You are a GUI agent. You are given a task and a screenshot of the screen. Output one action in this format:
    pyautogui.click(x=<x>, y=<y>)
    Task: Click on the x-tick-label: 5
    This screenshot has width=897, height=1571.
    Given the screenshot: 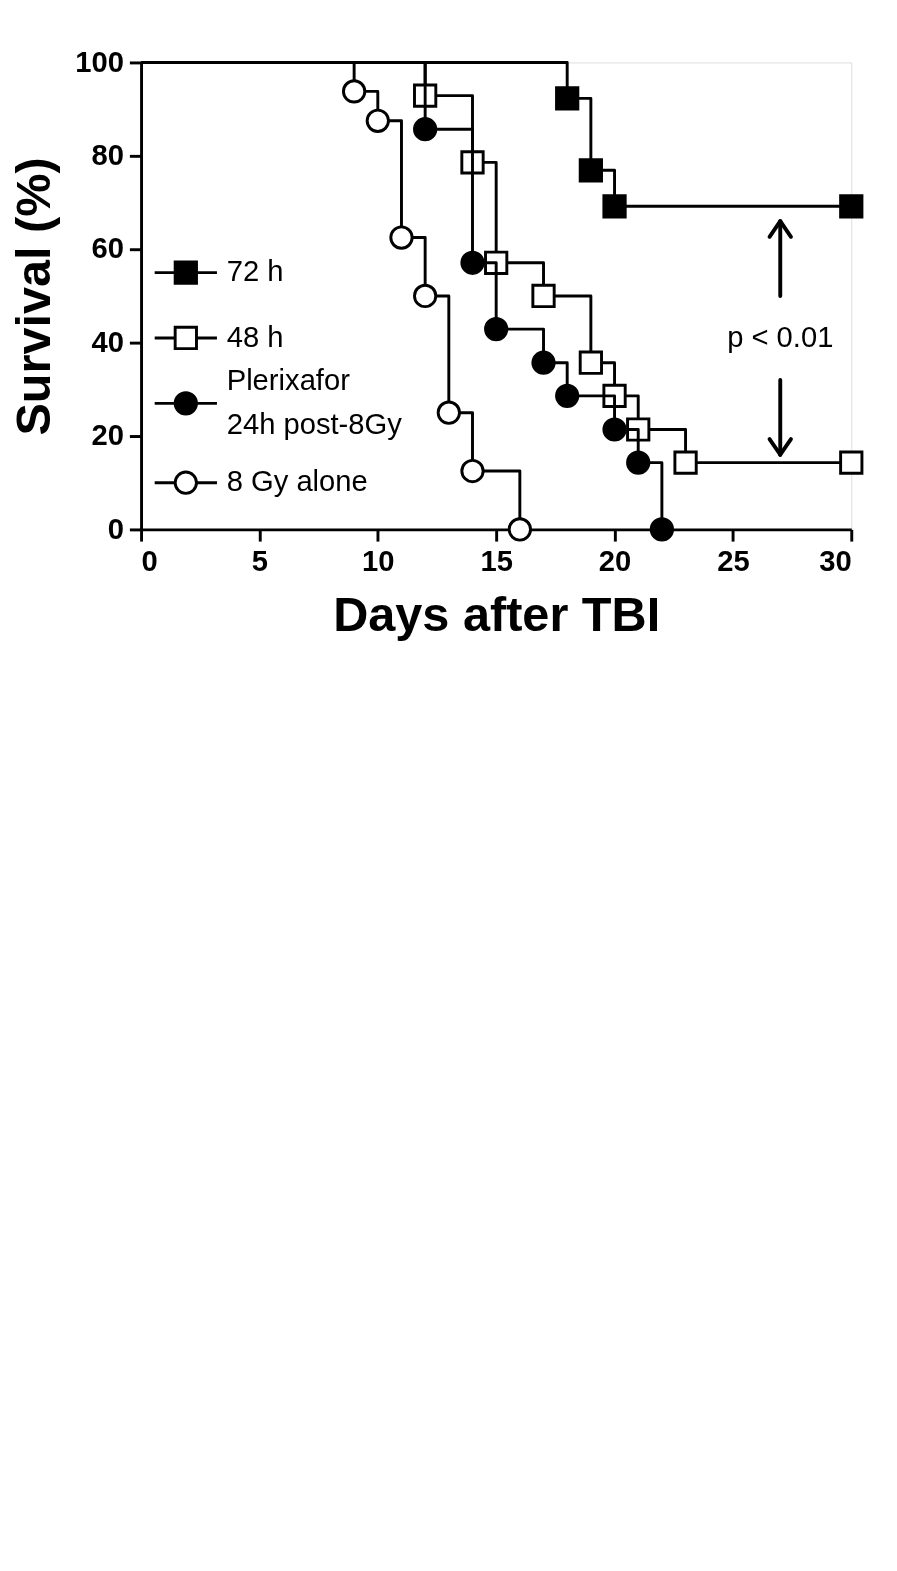 What is the action you would take?
    pyautogui.click(x=260, y=560)
    